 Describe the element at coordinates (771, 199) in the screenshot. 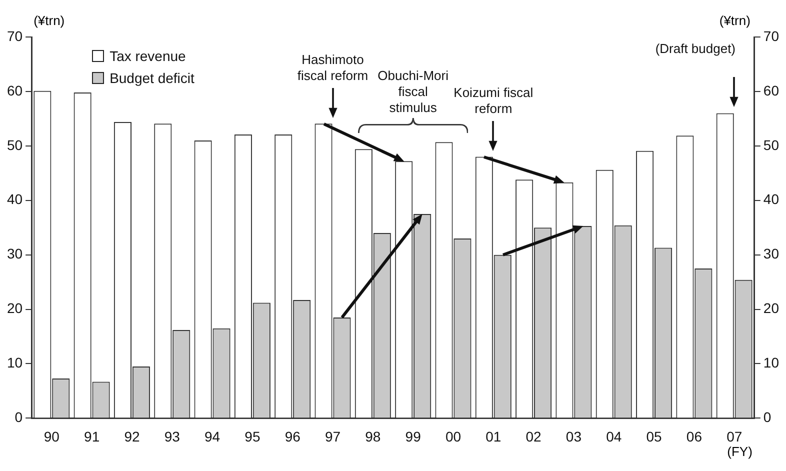

I see `y2-tick-label: 40` at that location.